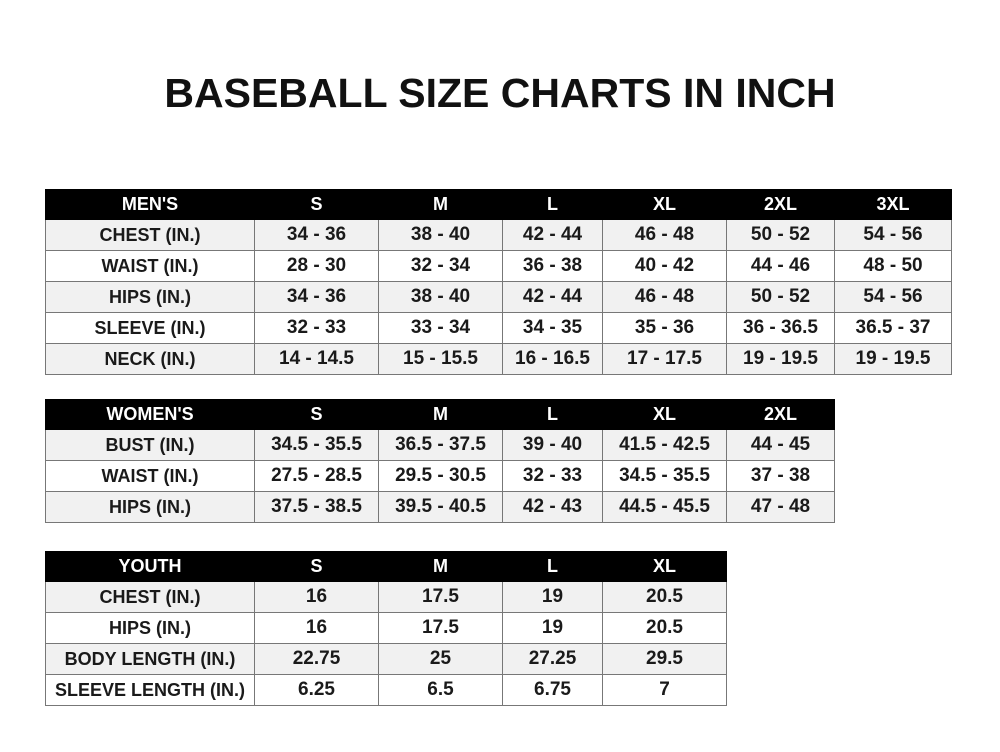  What do you see at coordinates (664, 445) in the screenshot?
I see `size-value-cell: 41.5 - 42.5` at bounding box center [664, 445].